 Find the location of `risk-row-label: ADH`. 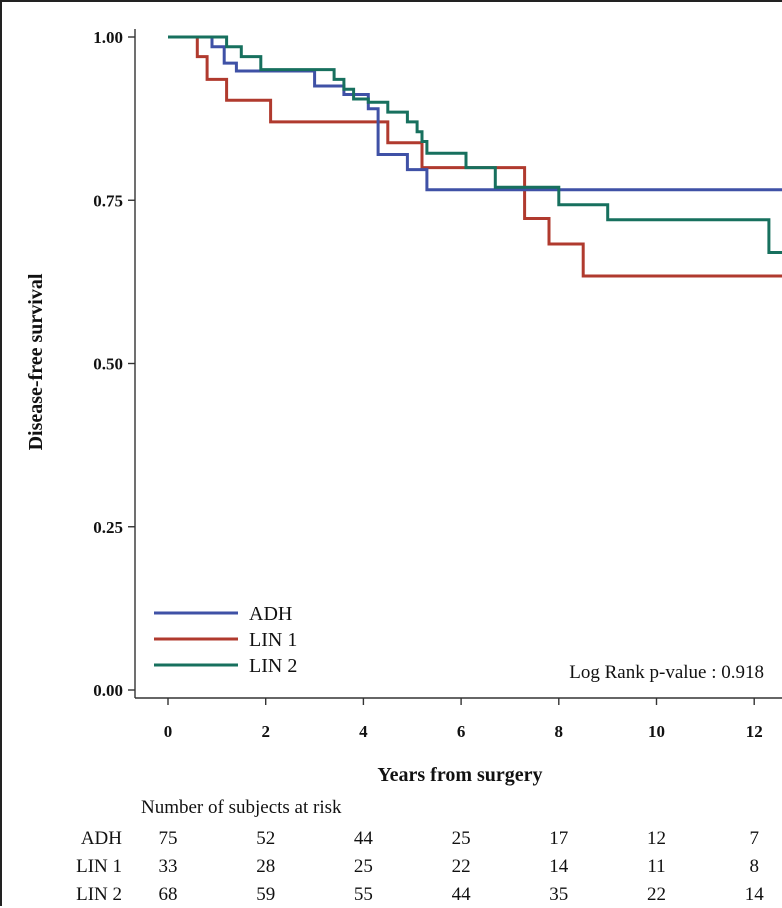

risk-row-label: ADH is located at coordinates (101, 838).